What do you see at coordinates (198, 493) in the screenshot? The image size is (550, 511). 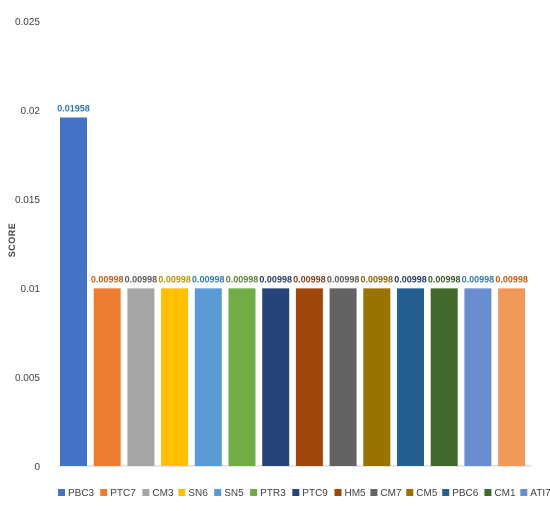 I see `legend-label-sn6: SN6` at bounding box center [198, 493].